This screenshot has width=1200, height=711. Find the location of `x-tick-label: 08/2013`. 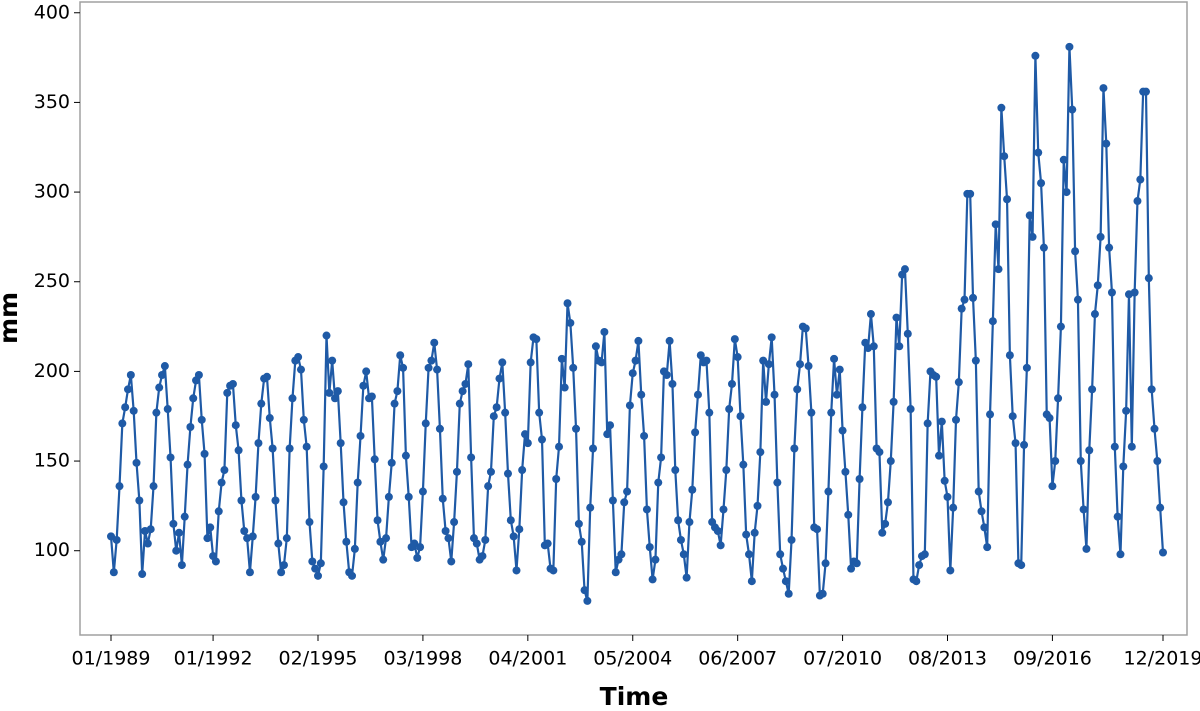

x-tick-label: 08/2013 is located at coordinates (947, 659).